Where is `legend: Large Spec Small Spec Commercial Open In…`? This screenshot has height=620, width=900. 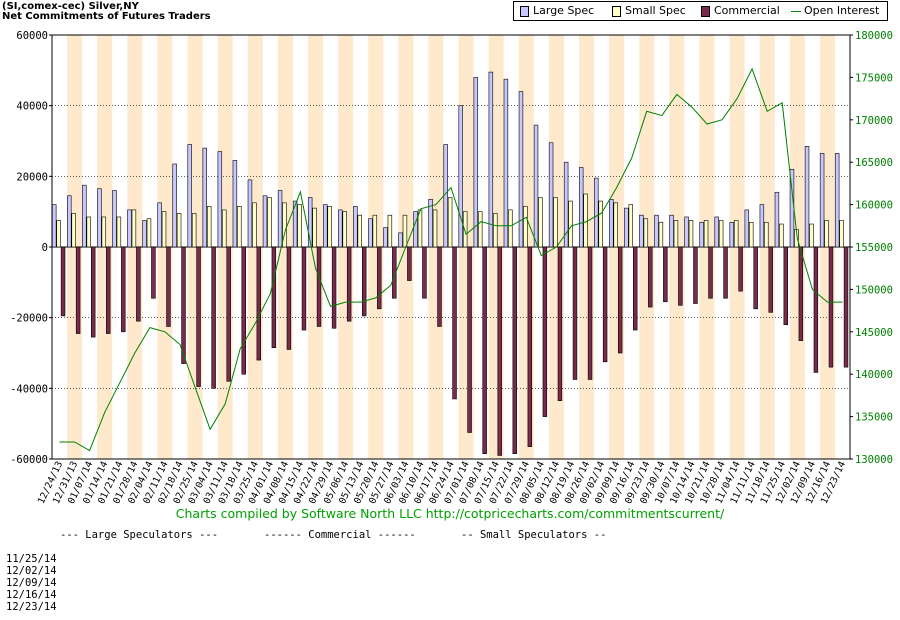
legend: Large Spec Small Spec Commercial Open In… is located at coordinates (700, 11).